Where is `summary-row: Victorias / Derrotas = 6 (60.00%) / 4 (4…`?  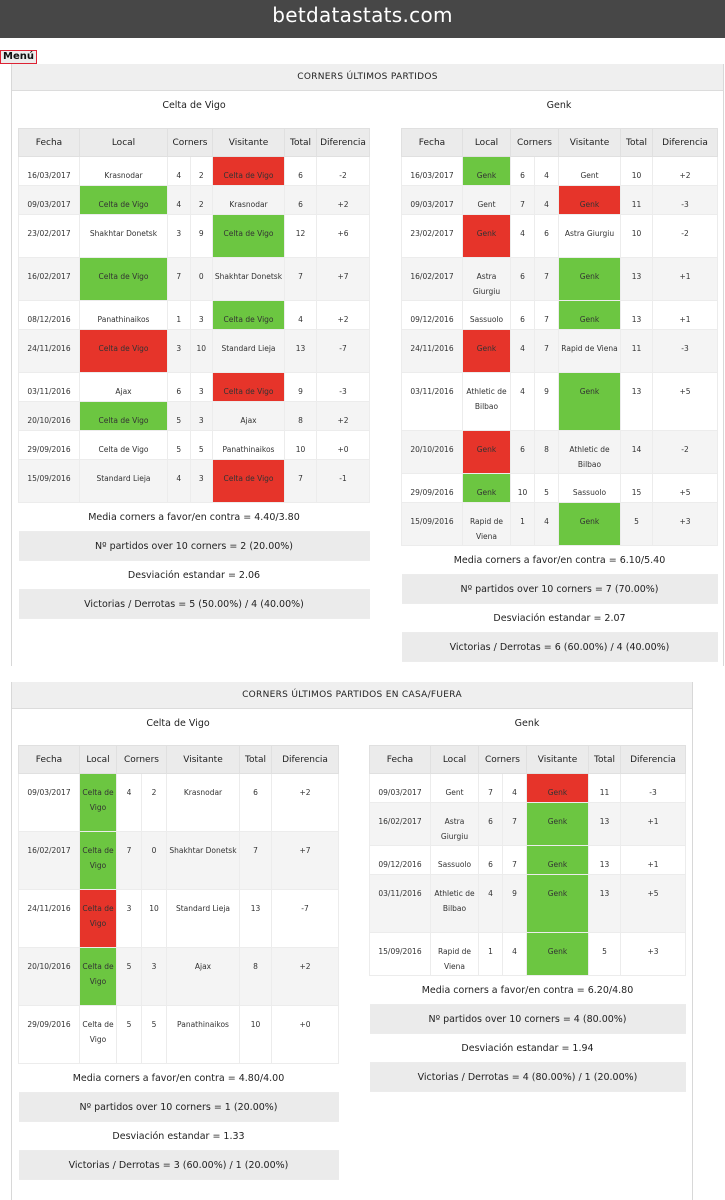 summary-row: Victorias / Derrotas = 6 (60.00%) / 4 (4… is located at coordinates (559, 647).